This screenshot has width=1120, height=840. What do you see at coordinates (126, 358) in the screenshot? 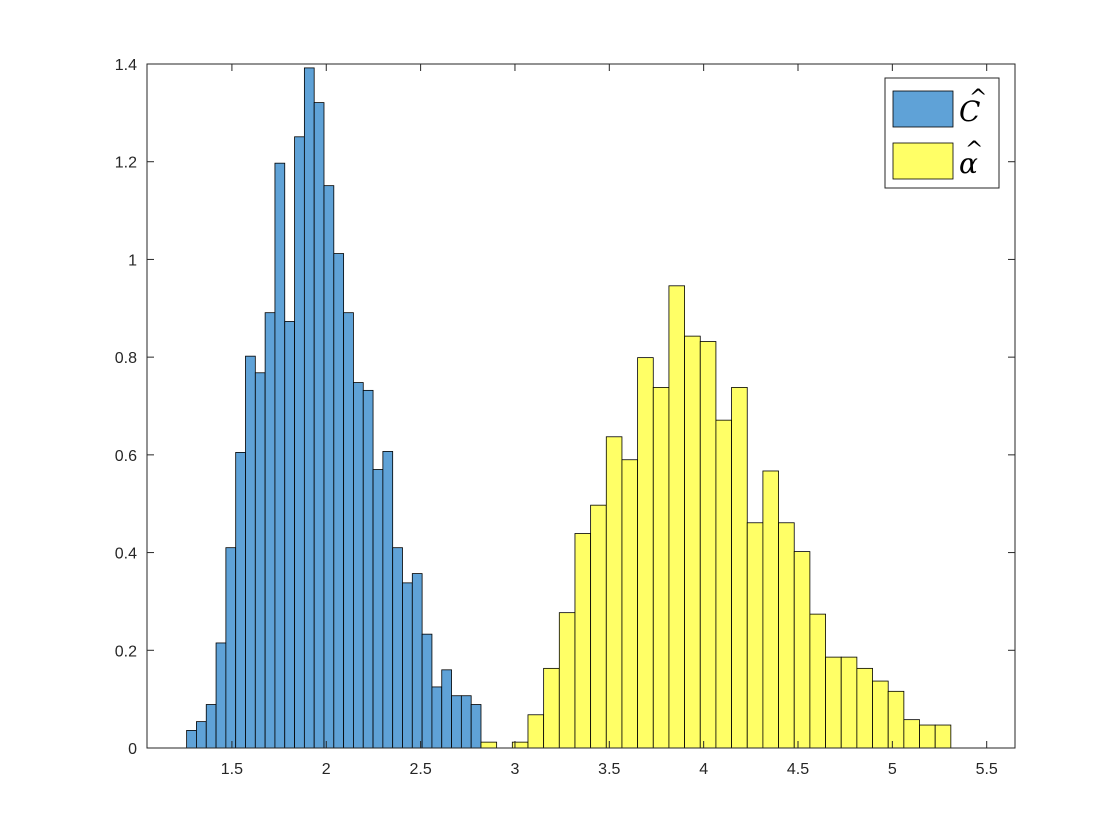
I see `y-tick-label: 0.8` at bounding box center [126, 358].